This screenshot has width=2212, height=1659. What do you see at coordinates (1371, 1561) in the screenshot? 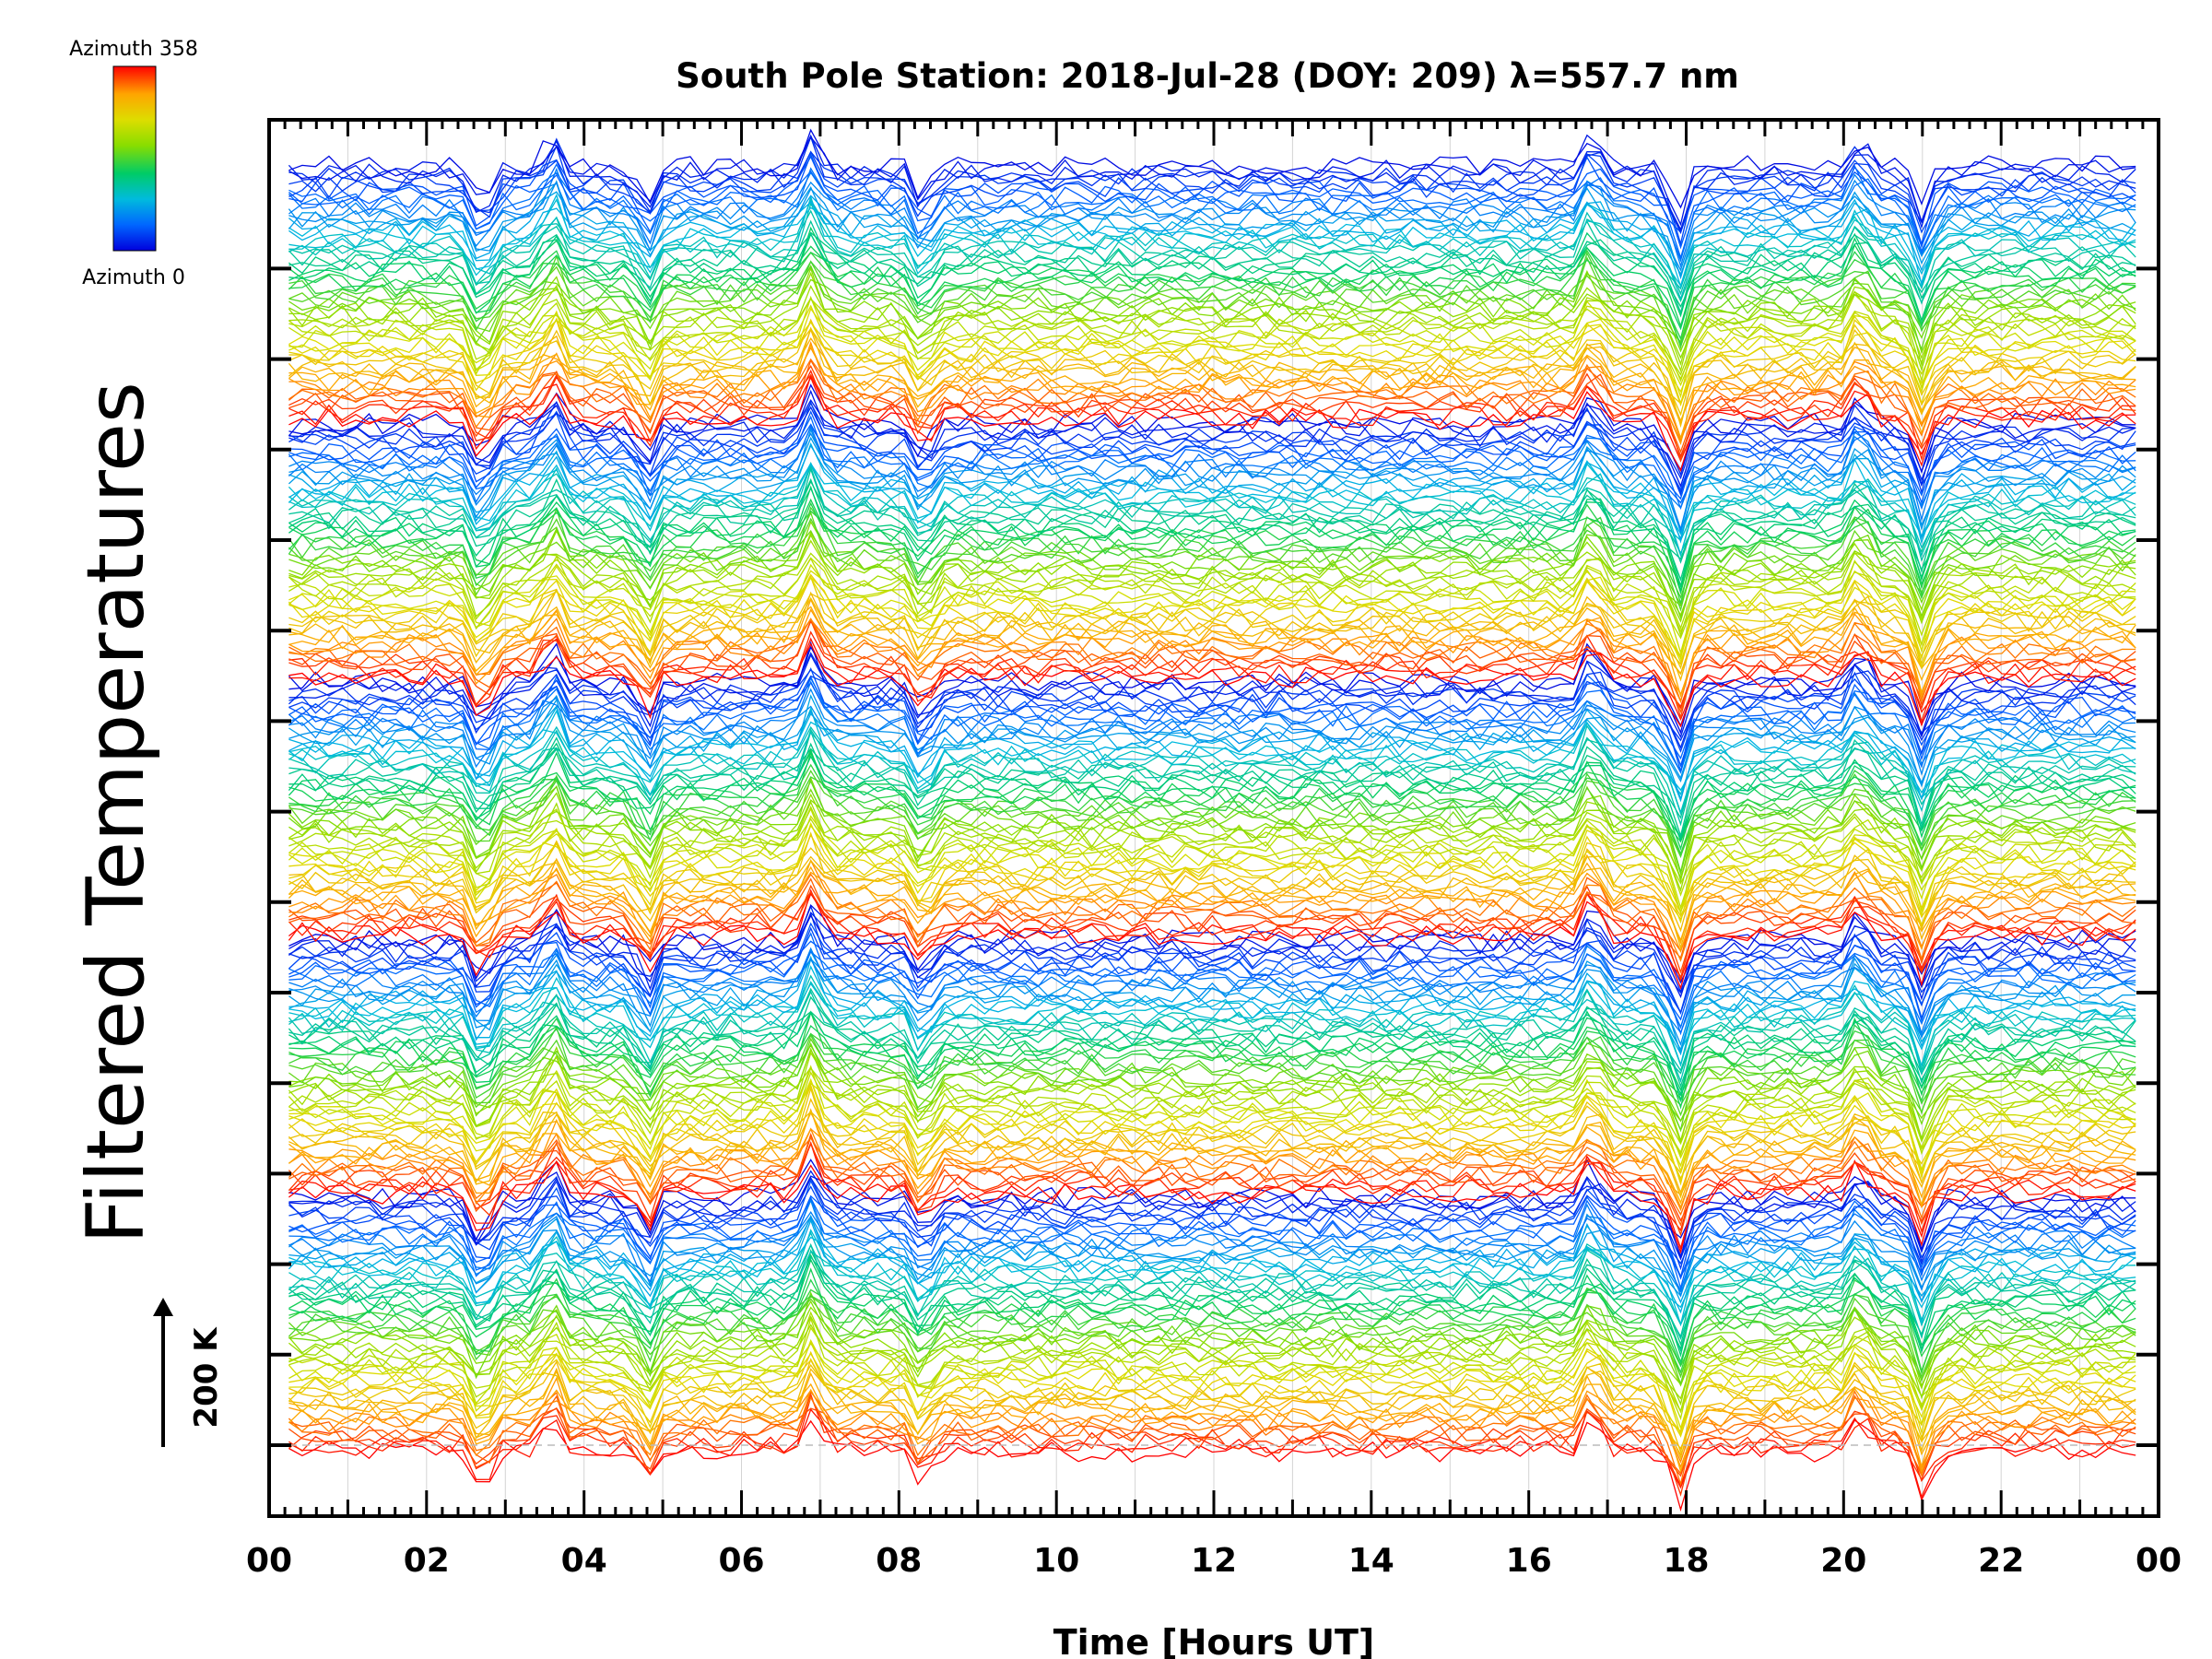
I see `x-tick-label: 14` at bounding box center [1371, 1561].